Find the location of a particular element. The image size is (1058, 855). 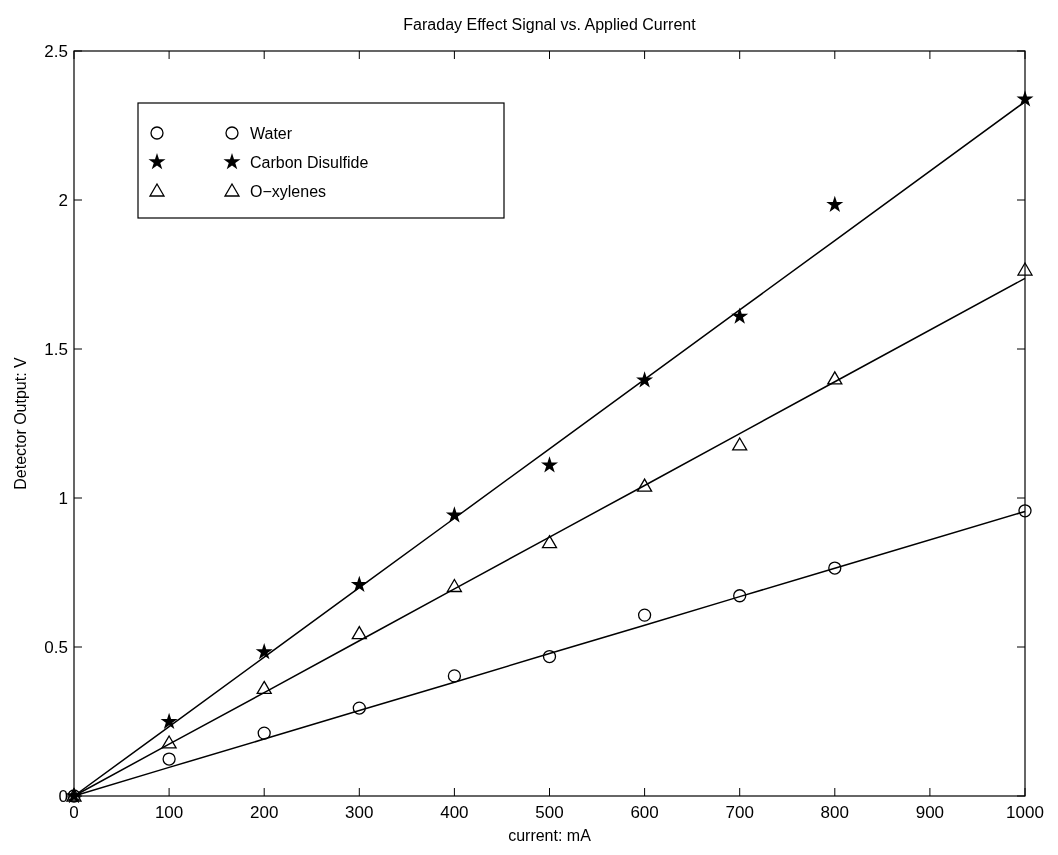

x-tick-label: 400 is located at coordinates (454, 812).